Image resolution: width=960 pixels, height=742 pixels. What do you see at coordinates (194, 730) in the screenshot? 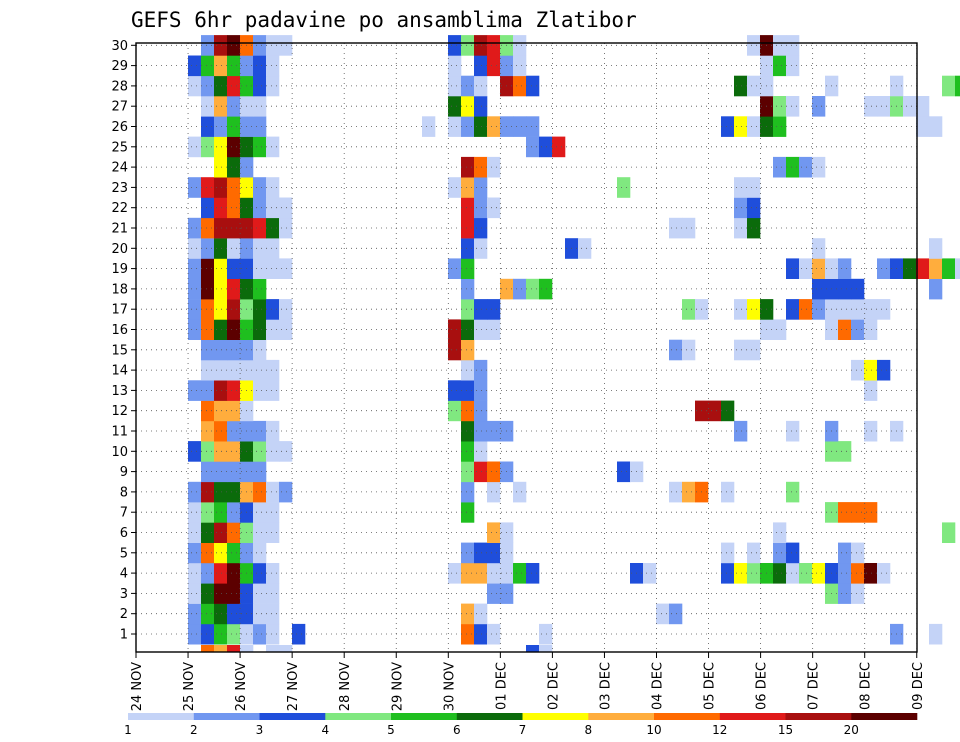
I see `colorbar-label: 2` at bounding box center [194, 730].